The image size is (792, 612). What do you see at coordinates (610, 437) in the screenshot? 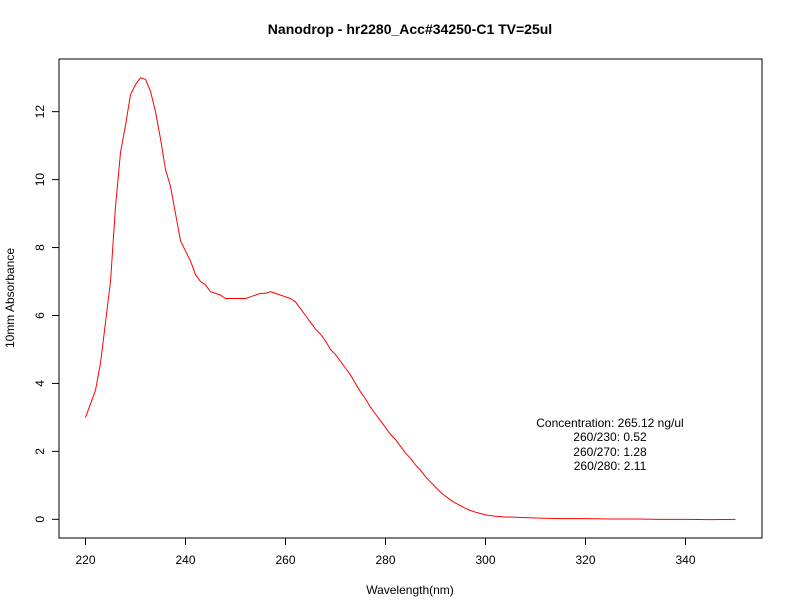
I see `annotation-ratio-260-230: 260/230: 0.52` at bounding box center [610, 437].